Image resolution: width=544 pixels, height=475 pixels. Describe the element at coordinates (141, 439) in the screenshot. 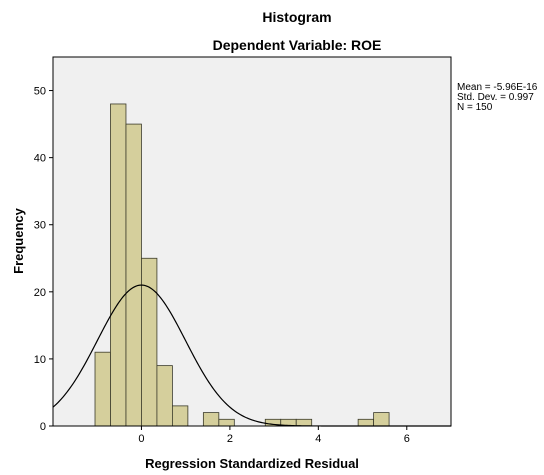

I see `x-tick-label: 0` at that location.